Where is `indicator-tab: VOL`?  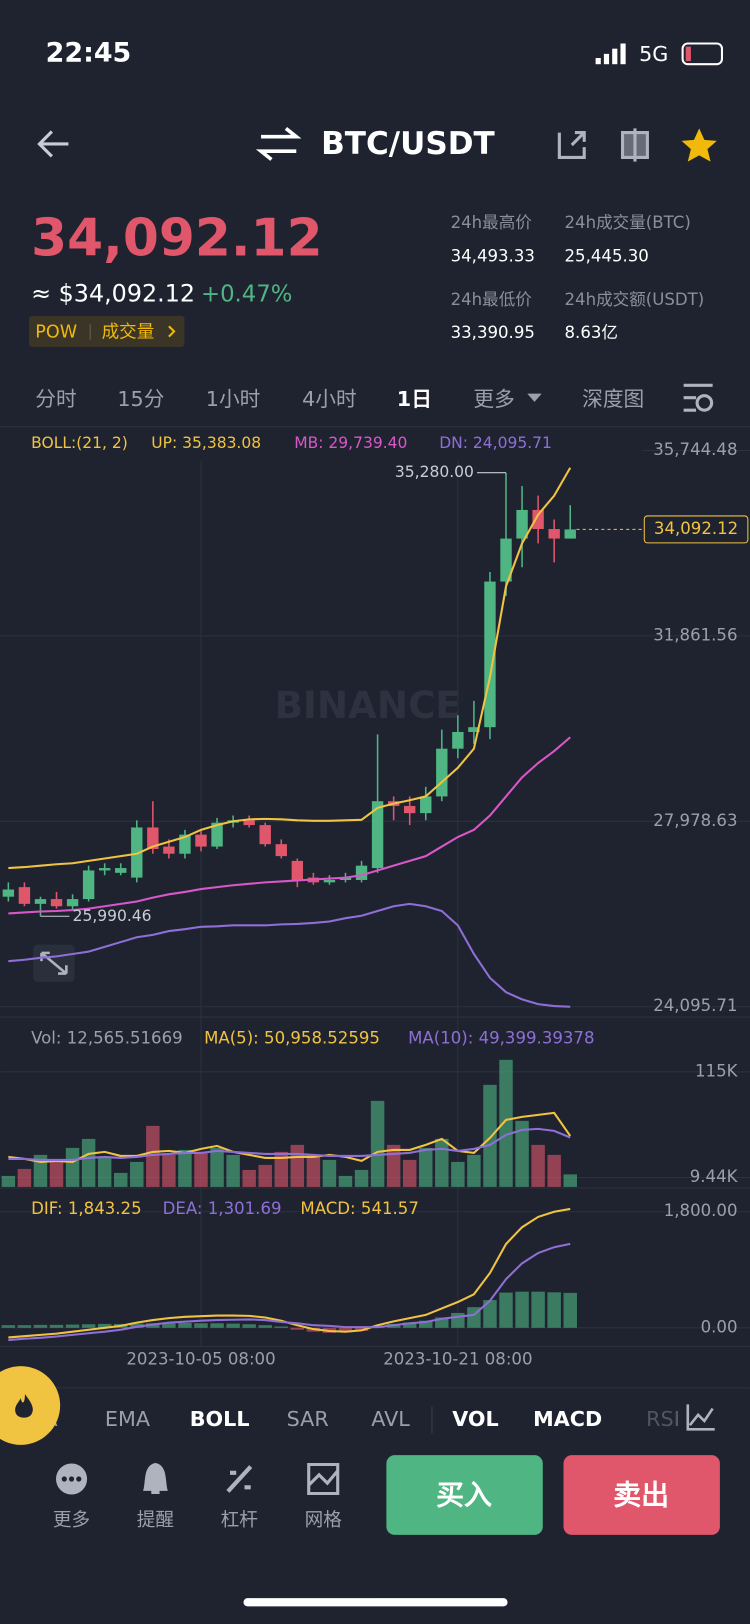
indicator-tab: VOL is located at coordinates (475, 1419).